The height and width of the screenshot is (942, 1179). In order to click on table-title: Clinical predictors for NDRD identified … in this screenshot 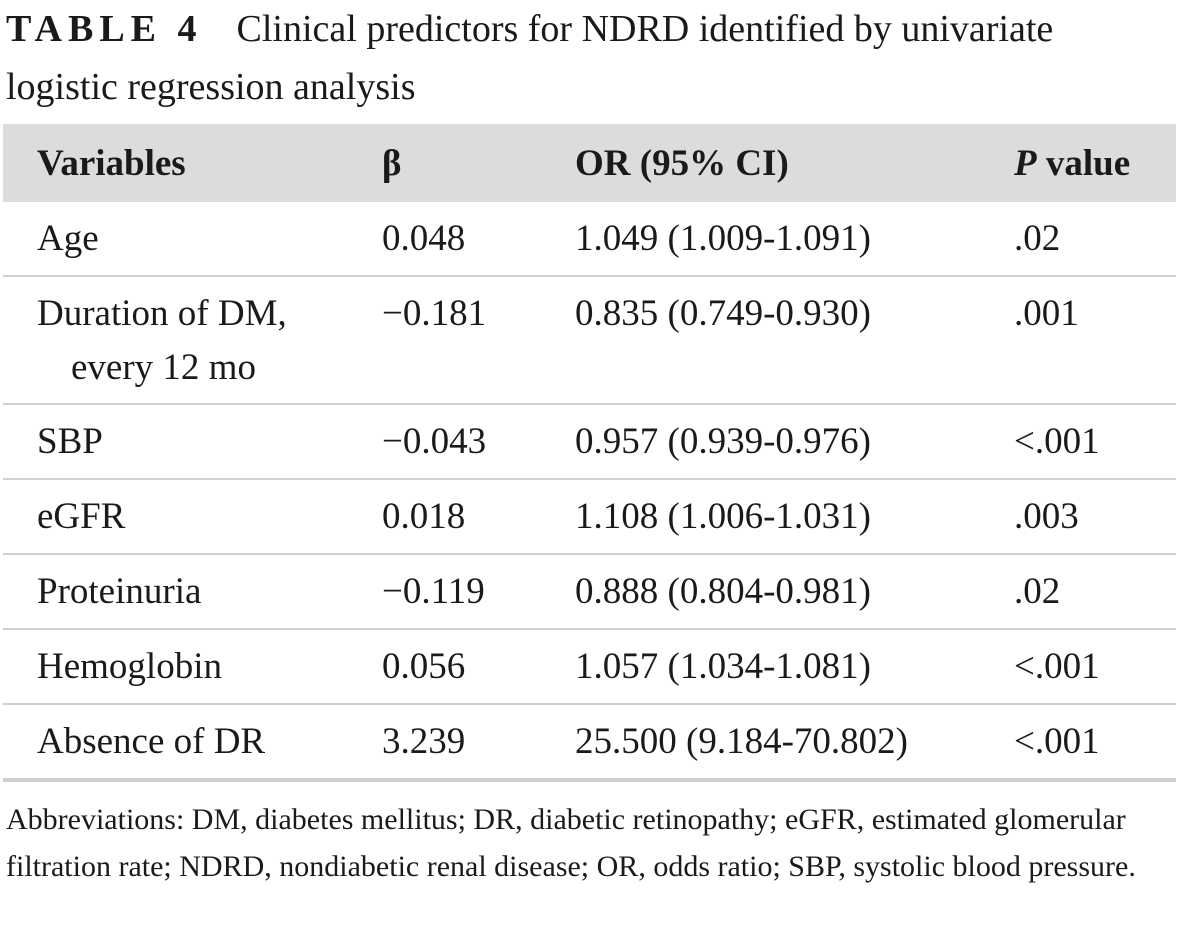, I will do `click(530, 58)`.